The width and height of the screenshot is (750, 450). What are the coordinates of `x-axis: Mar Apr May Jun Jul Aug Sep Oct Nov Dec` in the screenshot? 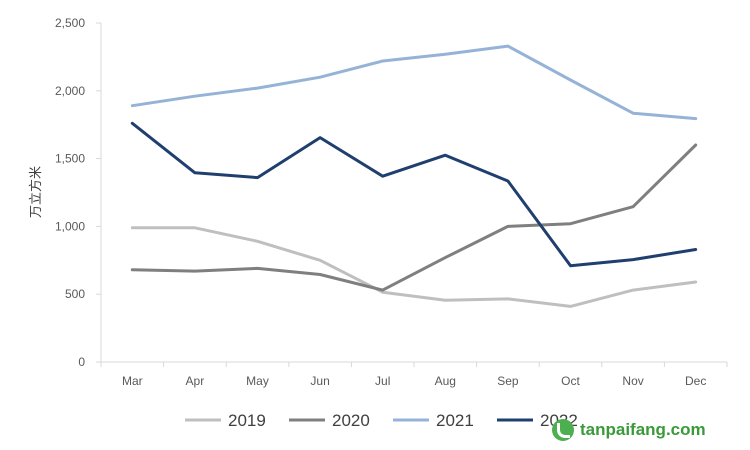 It's located at (414, 374).